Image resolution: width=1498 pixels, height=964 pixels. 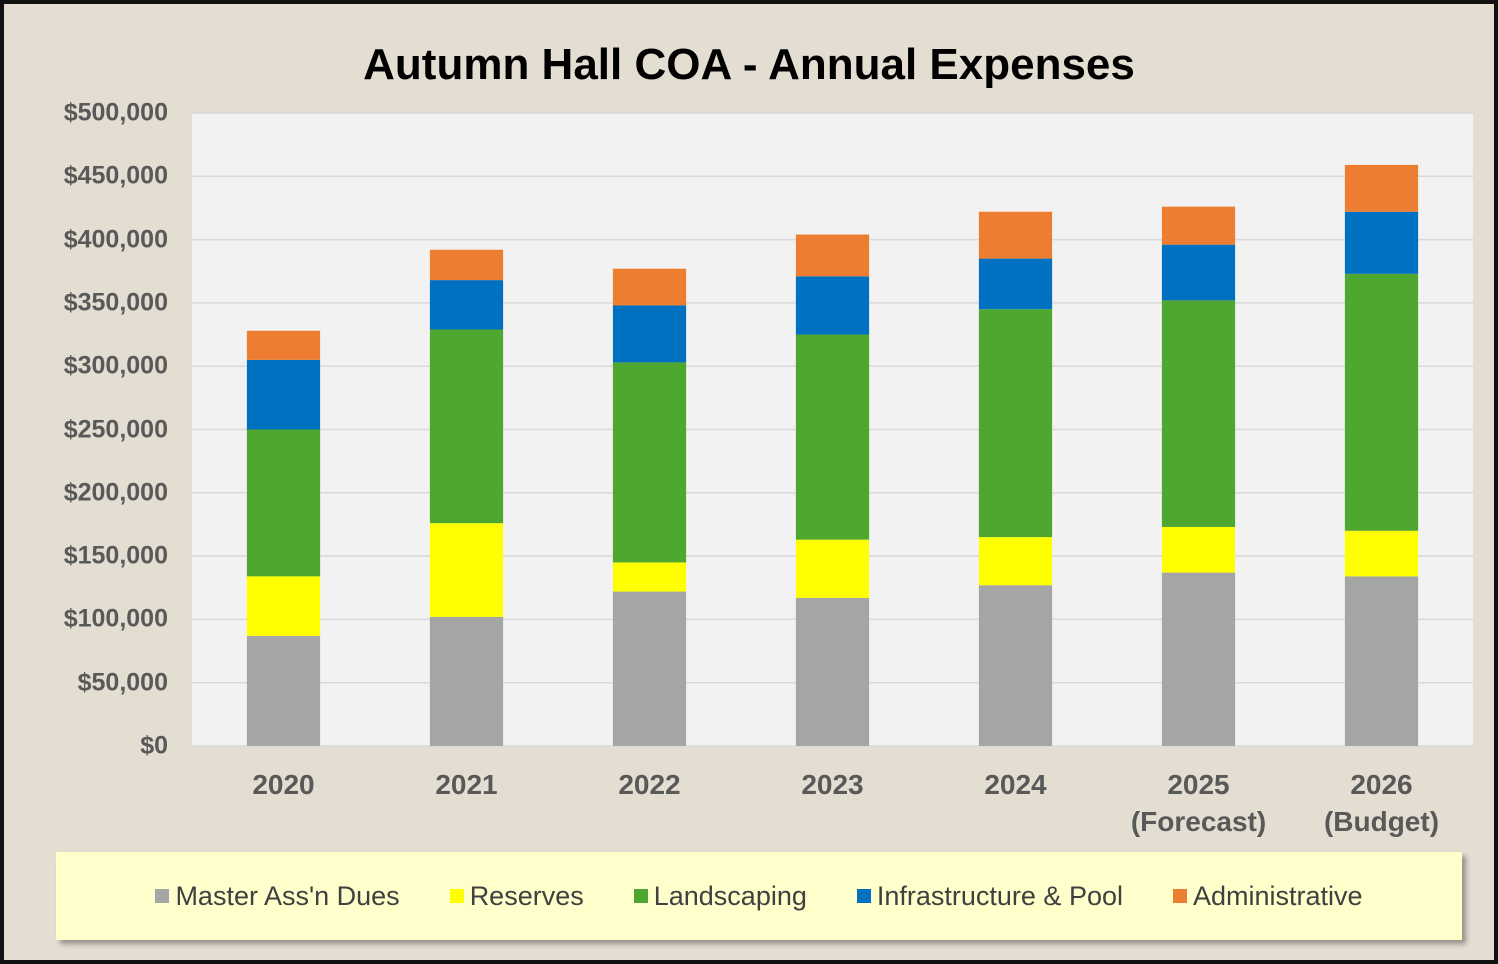 What do you see at coordinates (287, 895) in the screenshot?
I see `legend-label: Master Ass'n Dues` at bounding box center [287, 895].